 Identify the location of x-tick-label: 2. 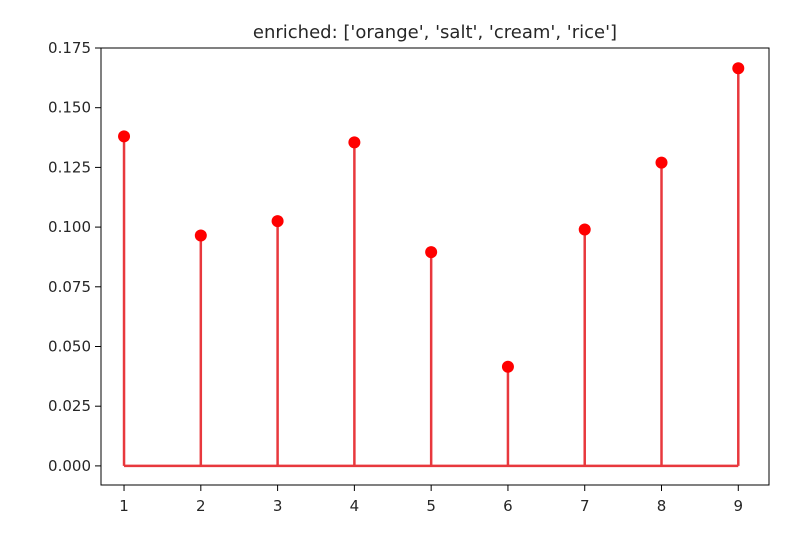
(201, 506).